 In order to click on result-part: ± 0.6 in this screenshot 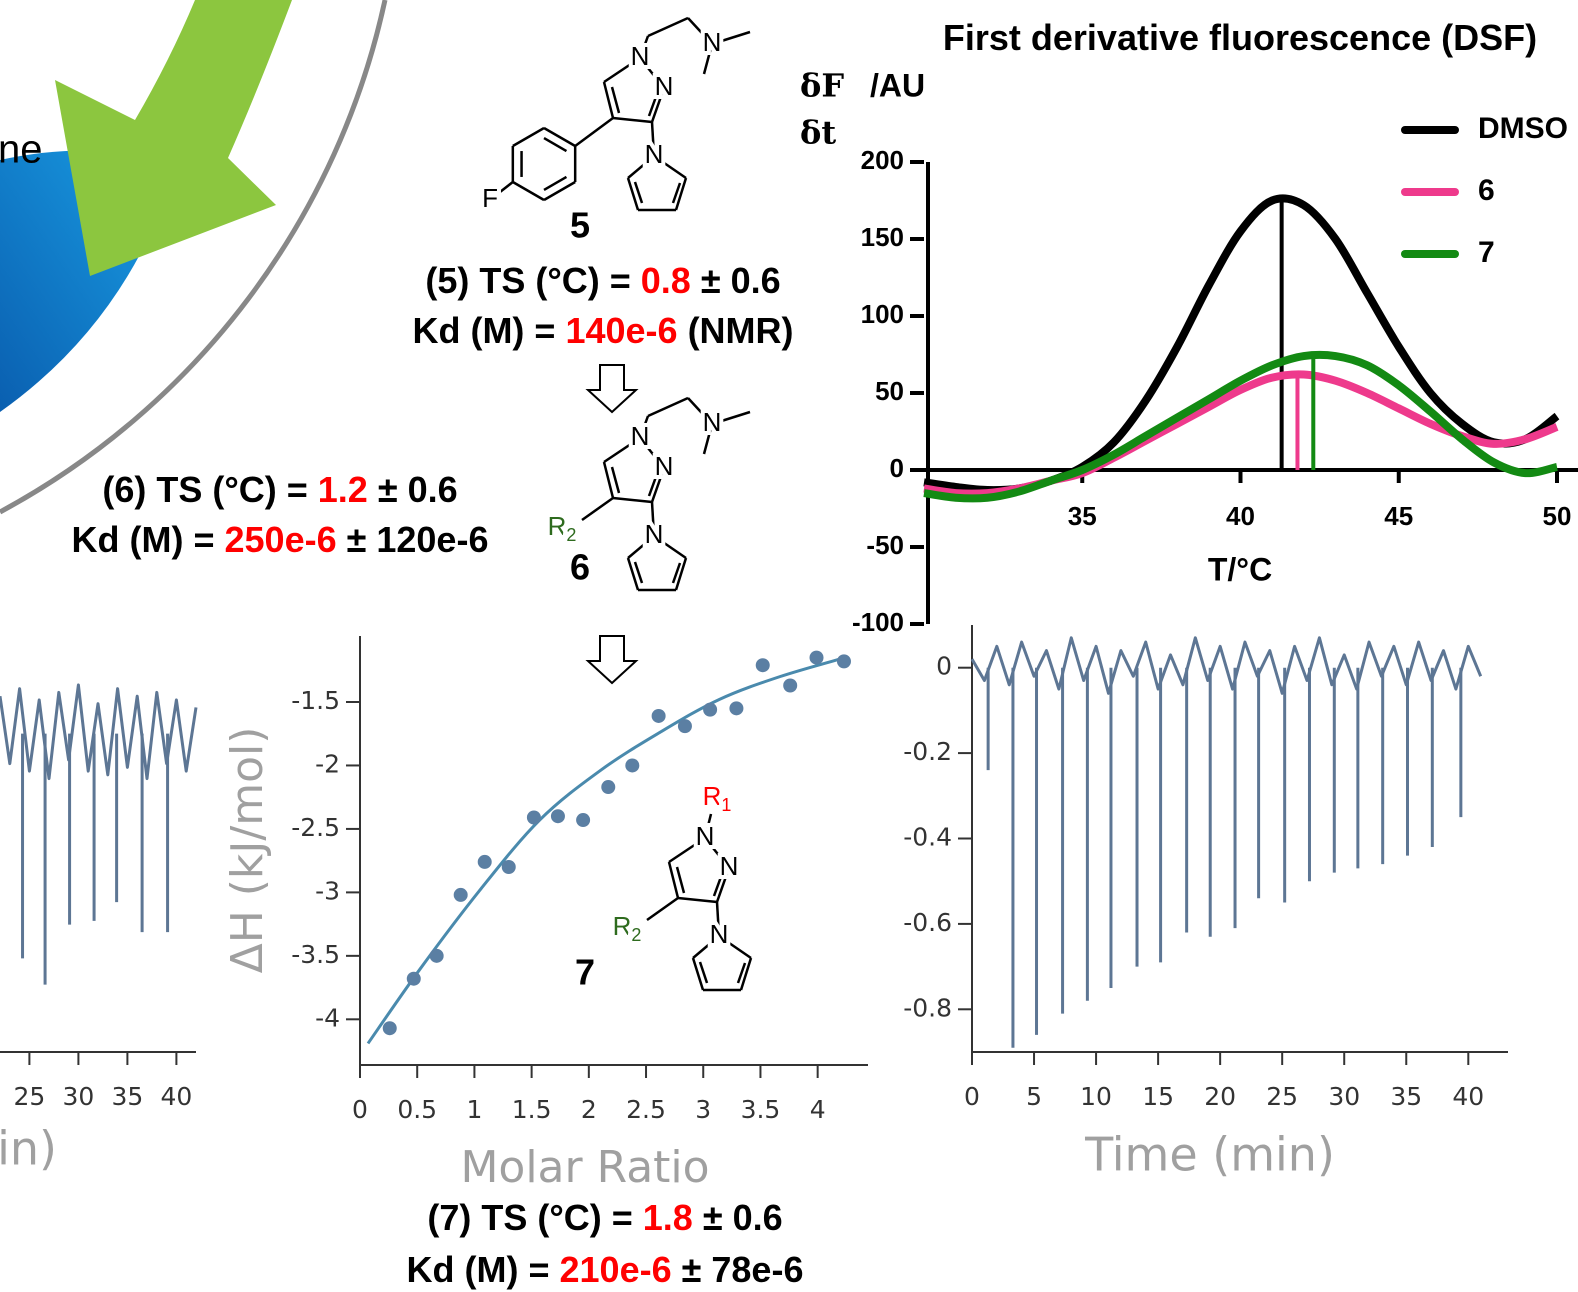, I will do `click(736, 280)`.